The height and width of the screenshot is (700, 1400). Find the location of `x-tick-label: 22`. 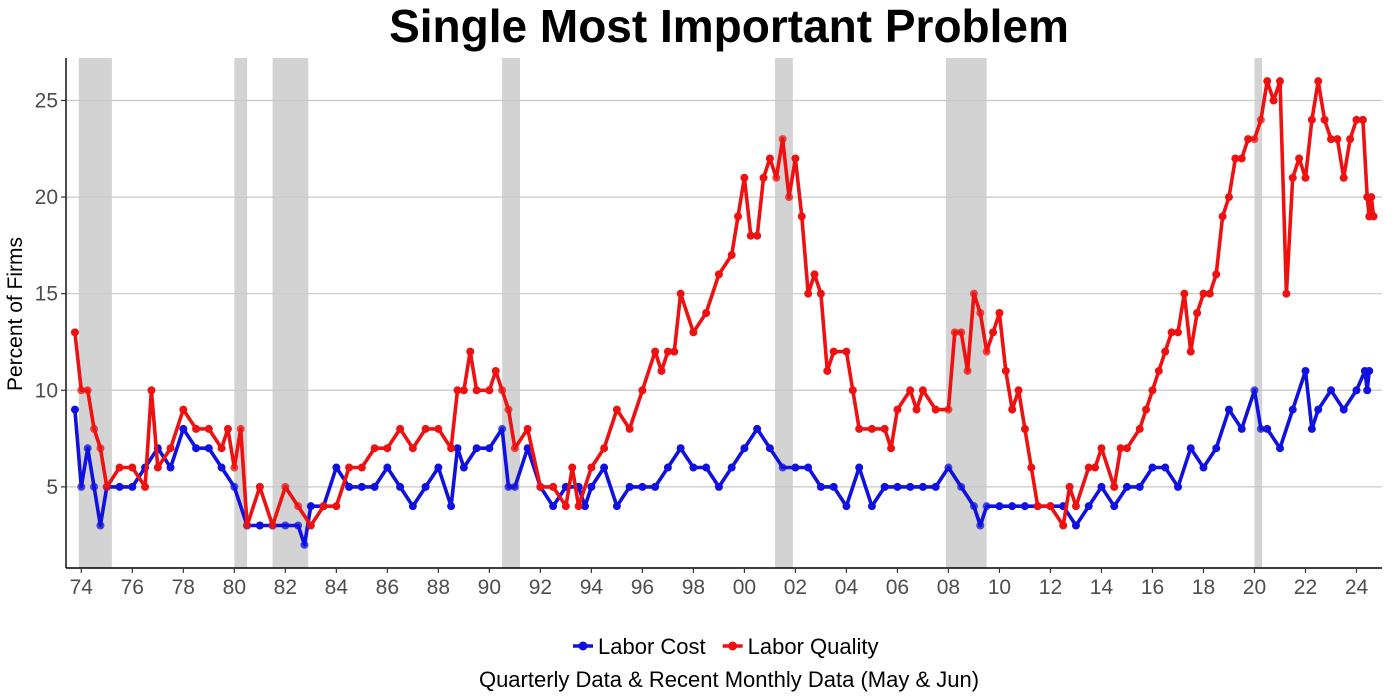

x-tick-label: 22 is located at coordinates (1305, 587).